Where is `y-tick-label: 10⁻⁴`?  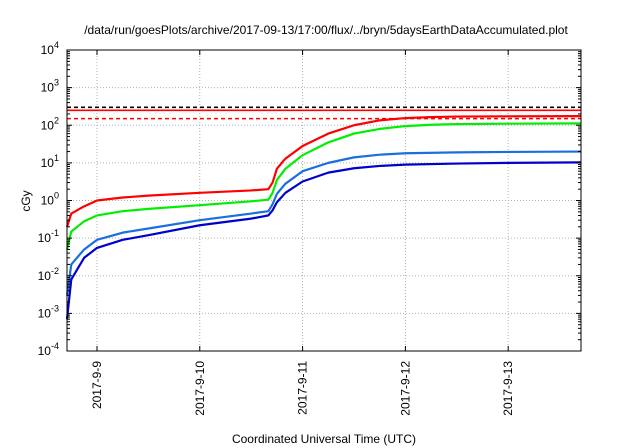
y-tick-label: 10⁻⁴ is located at coordinates (48, 349).